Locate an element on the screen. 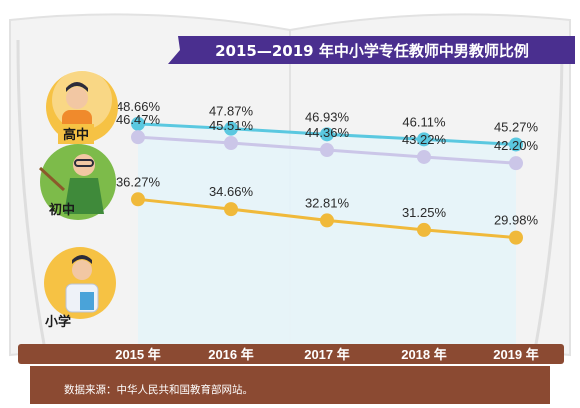 The width and height of the screenshot is (580, 408). data-label-high-school-1: 48.66% is located at coordinates (138, 106).